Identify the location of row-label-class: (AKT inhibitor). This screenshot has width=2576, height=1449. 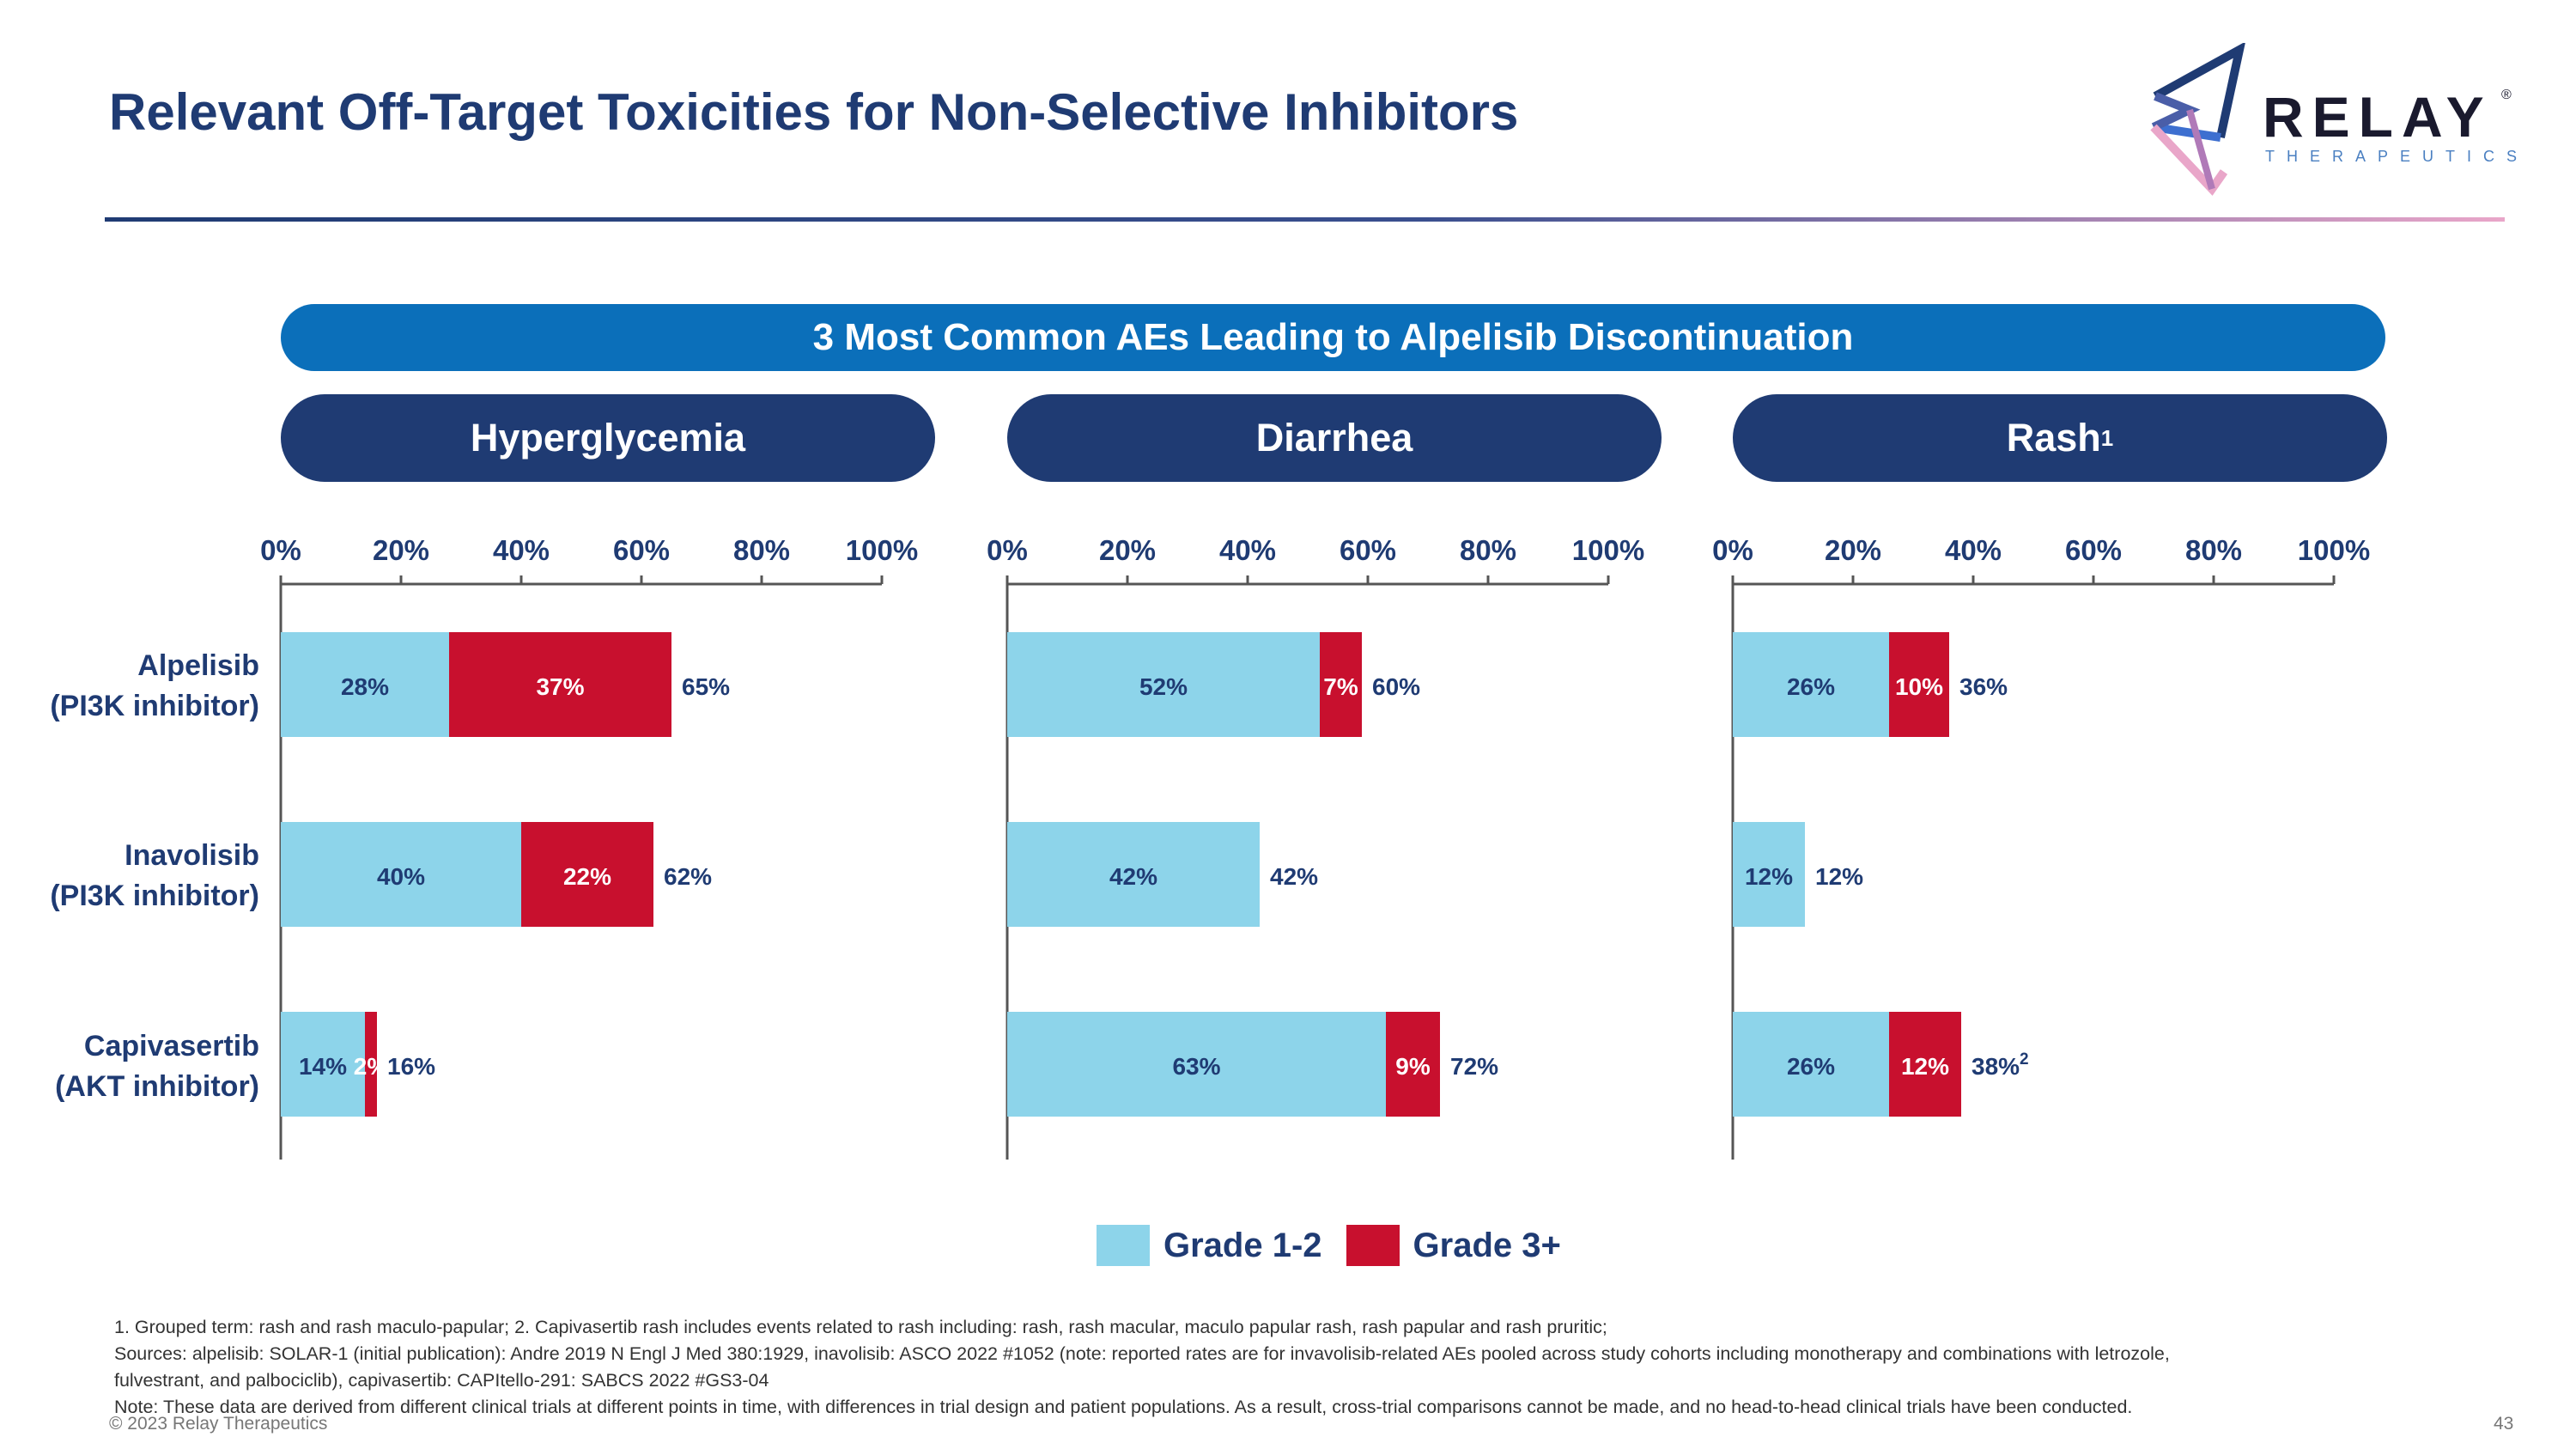
(157, 1086).